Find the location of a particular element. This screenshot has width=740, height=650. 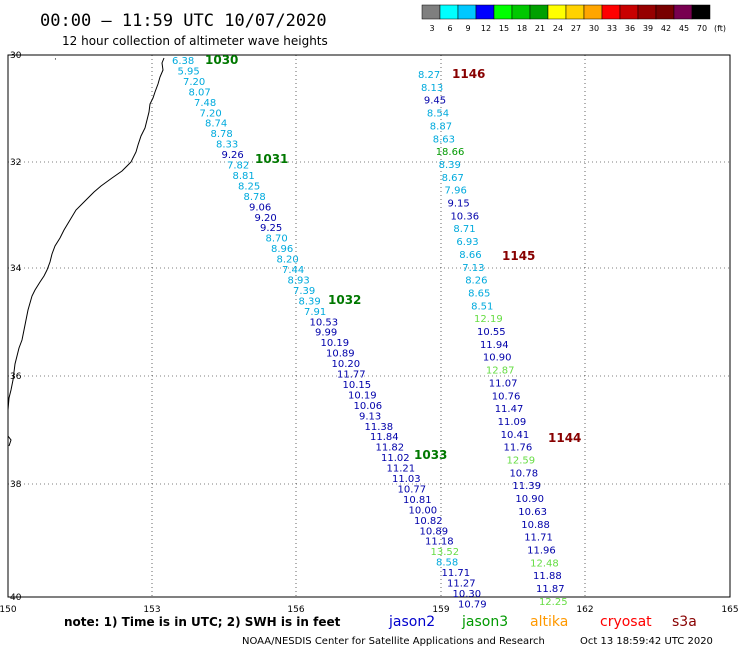

satellite-s3a: s3a is located at coordinates (684, 622).